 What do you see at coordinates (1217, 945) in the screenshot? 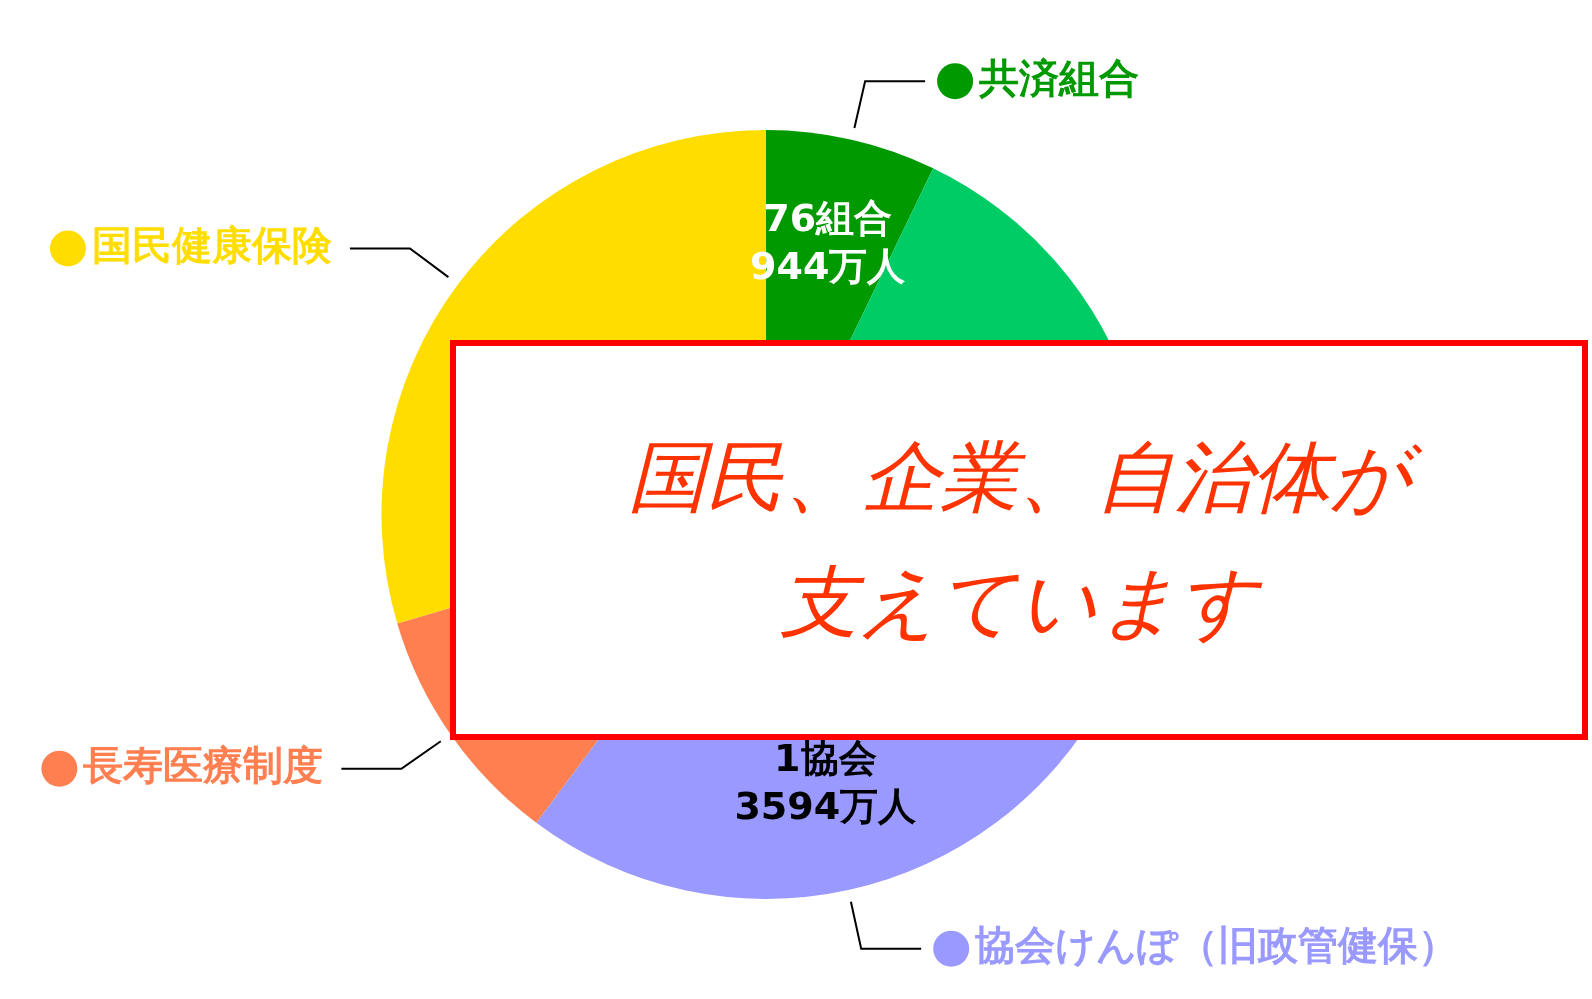
I see `legend-label: 協会けんぽ（旧政管健保）` at bounding box center [1217, 945].